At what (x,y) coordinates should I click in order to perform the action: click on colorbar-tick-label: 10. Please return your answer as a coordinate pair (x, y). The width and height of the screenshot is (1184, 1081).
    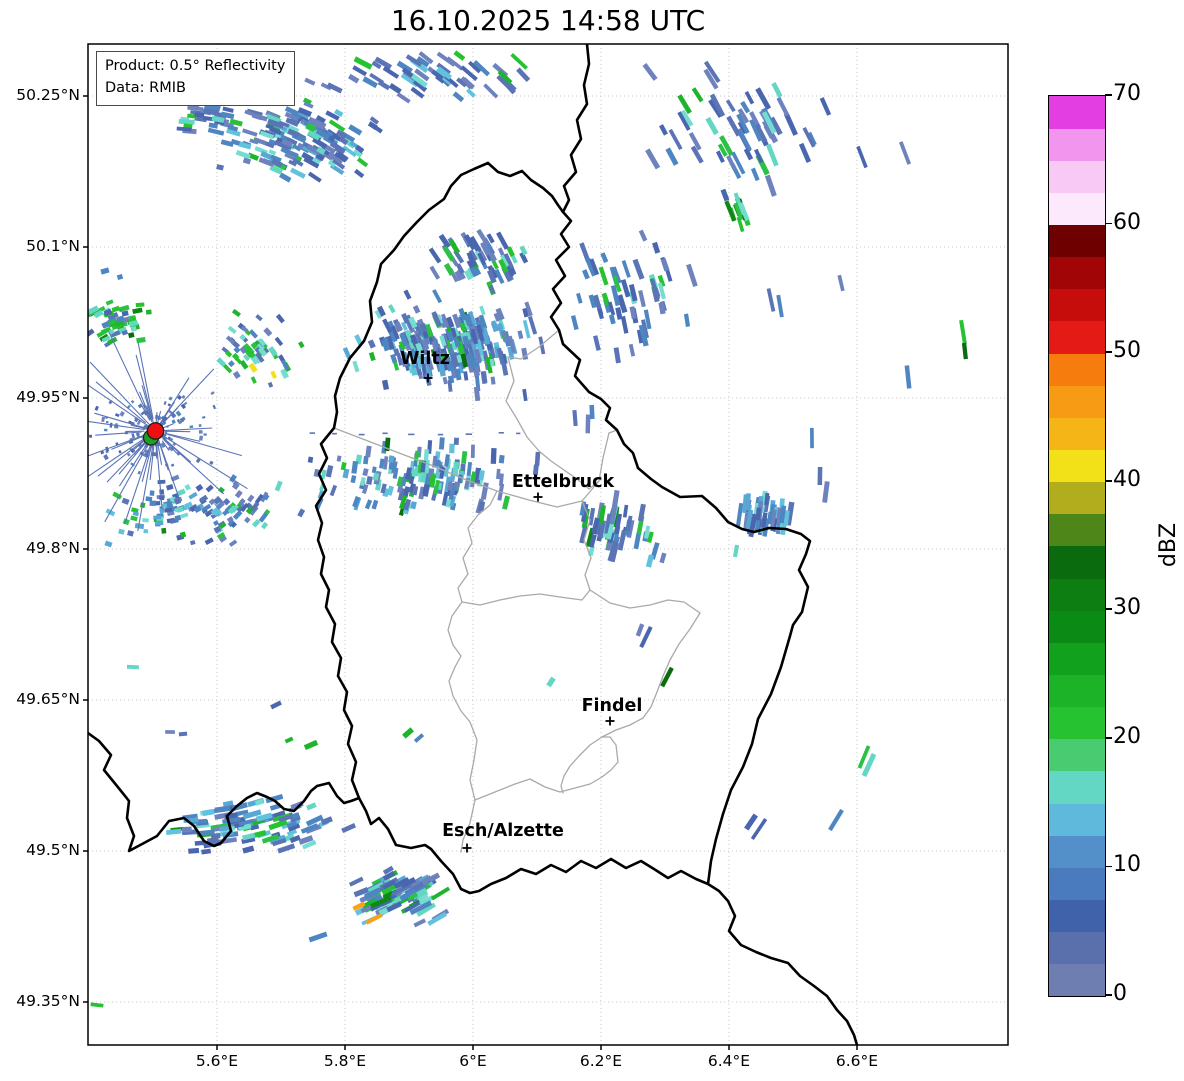
    Looking at the image, I should click on (1127, 865).